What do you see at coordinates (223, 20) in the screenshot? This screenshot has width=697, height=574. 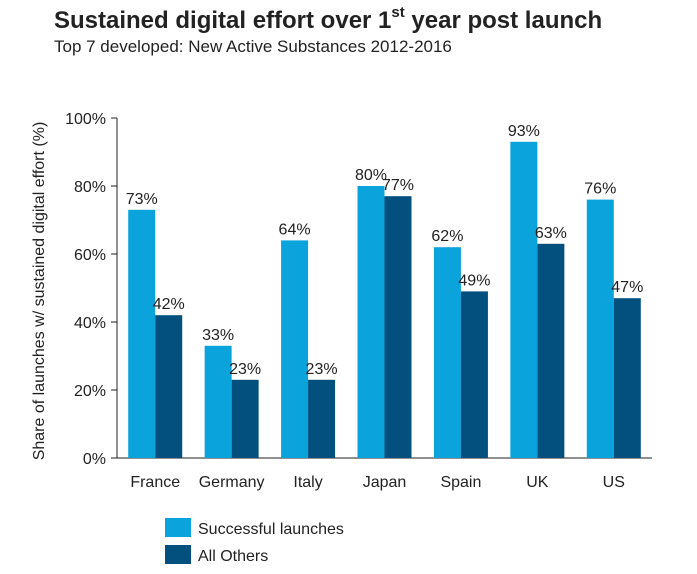 I see `chart-title-main: Sustained digital effort over 1` at bounding box center [223, 20].